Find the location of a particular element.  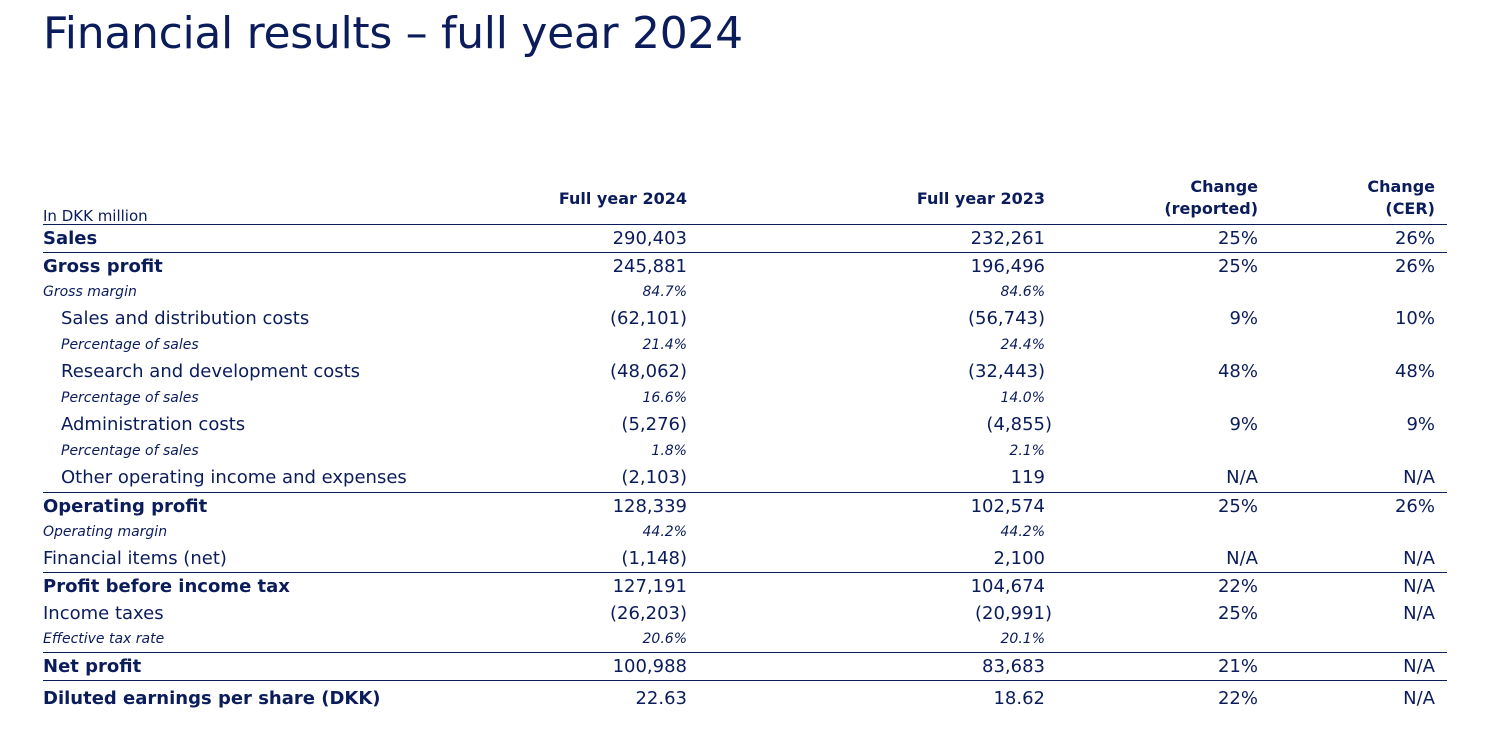

table-row-gross-margin: Gross margin 84.7% 84.6% is located at coordinates (745, 292).